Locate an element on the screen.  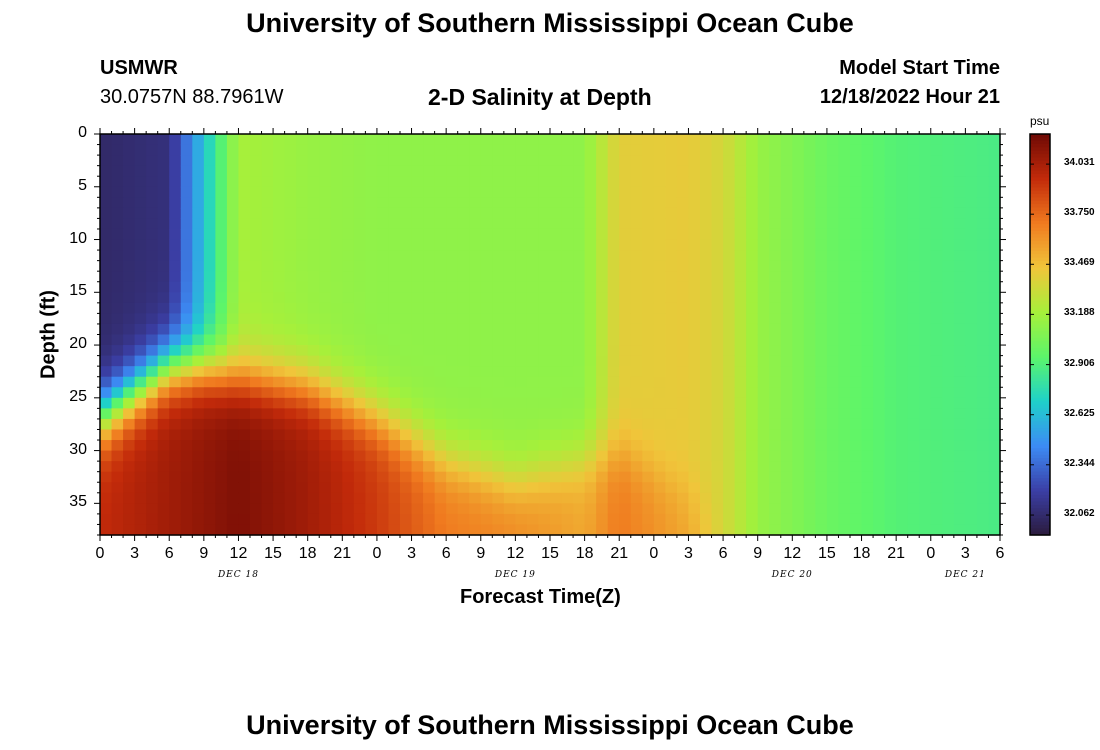
x-tick-label: 18 is located at coordinates (307, 553).